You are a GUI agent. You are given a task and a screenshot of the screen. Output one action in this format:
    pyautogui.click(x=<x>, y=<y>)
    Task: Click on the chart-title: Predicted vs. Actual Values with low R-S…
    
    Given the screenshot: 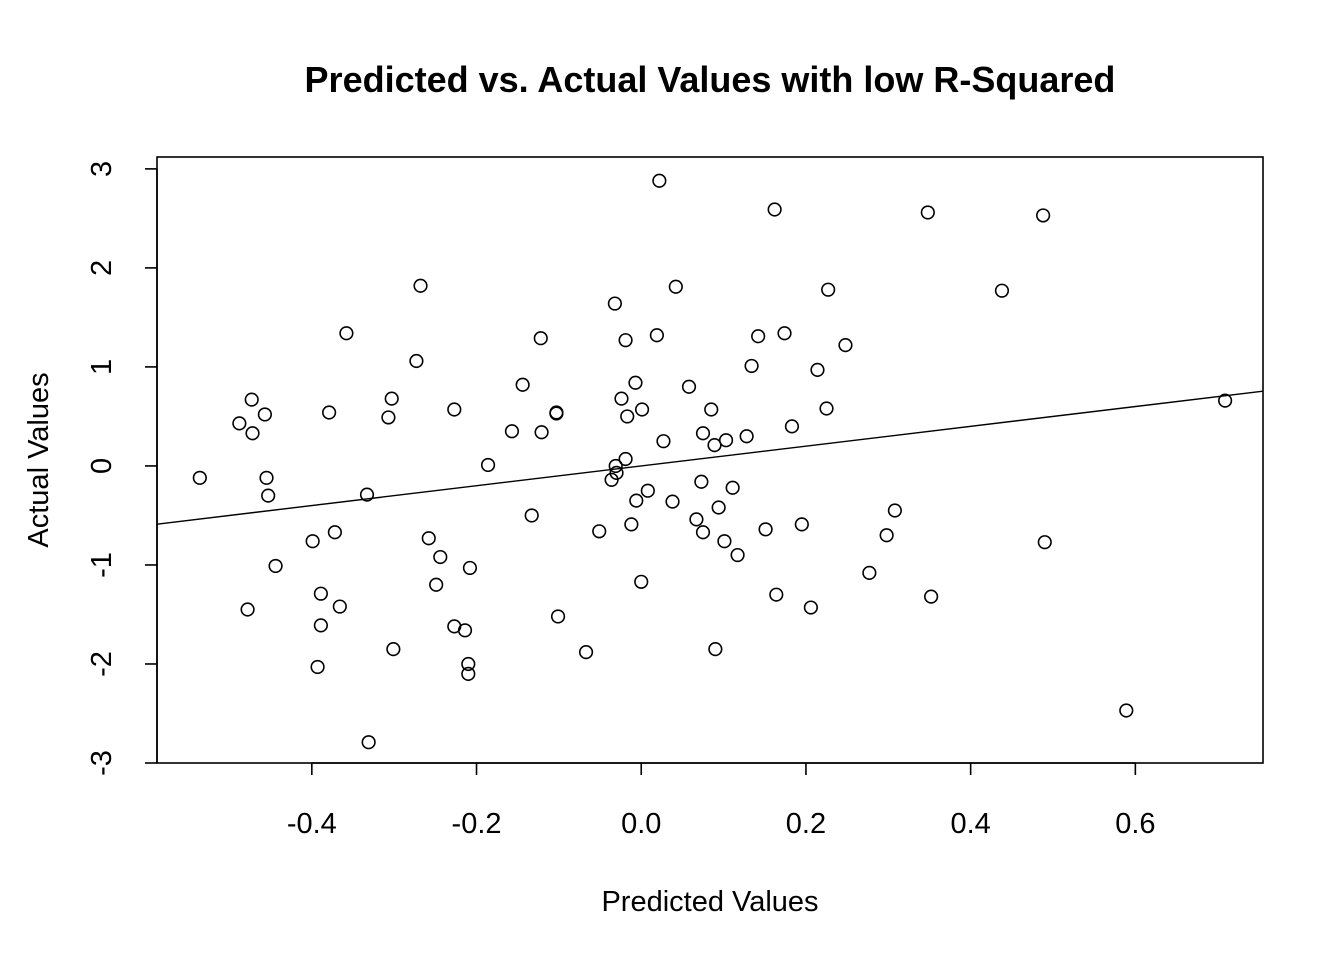 What is the action you would take?
    pyautogui.click(x=710, y=79)
    